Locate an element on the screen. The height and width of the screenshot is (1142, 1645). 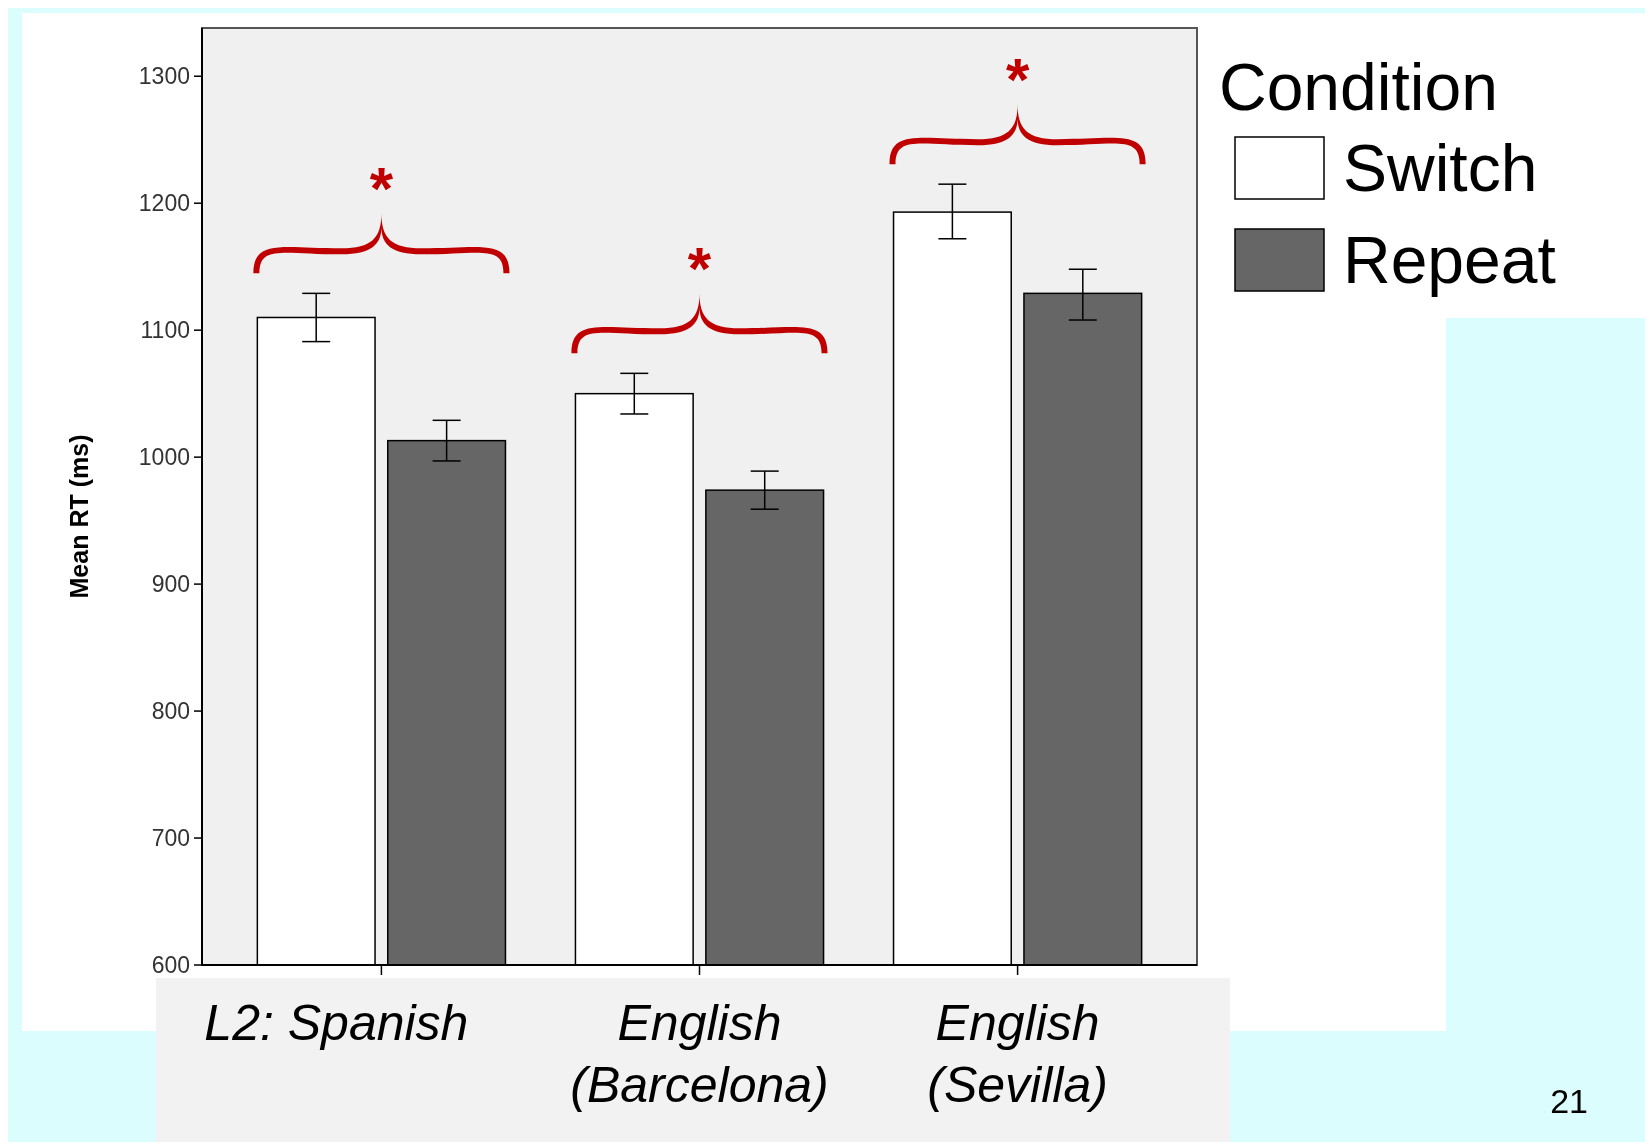
y-tick-label: 700 is located at coordinates (170, 838).